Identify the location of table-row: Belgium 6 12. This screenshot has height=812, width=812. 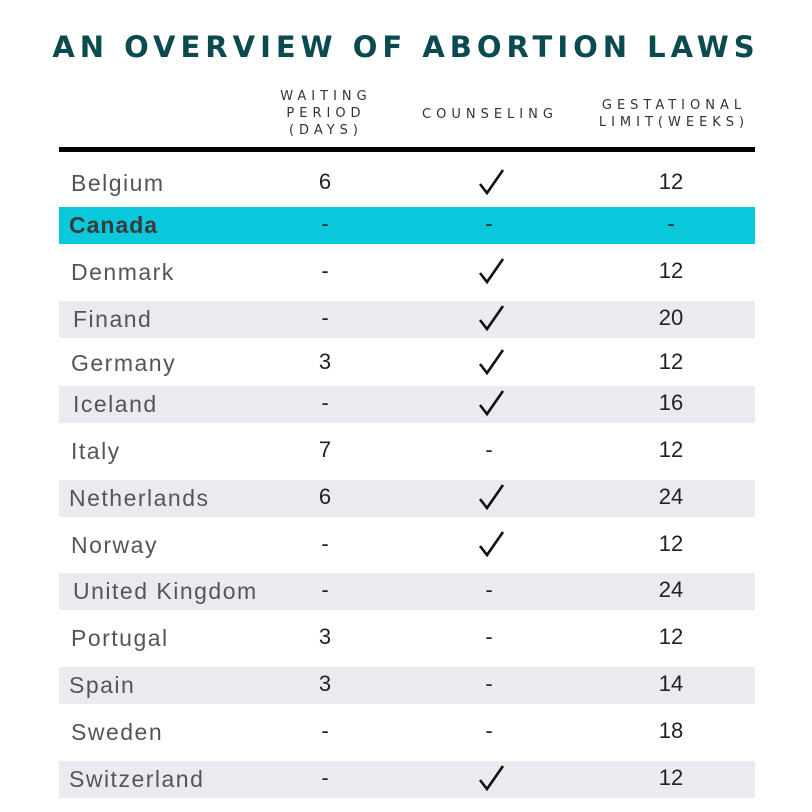
(407, 183).